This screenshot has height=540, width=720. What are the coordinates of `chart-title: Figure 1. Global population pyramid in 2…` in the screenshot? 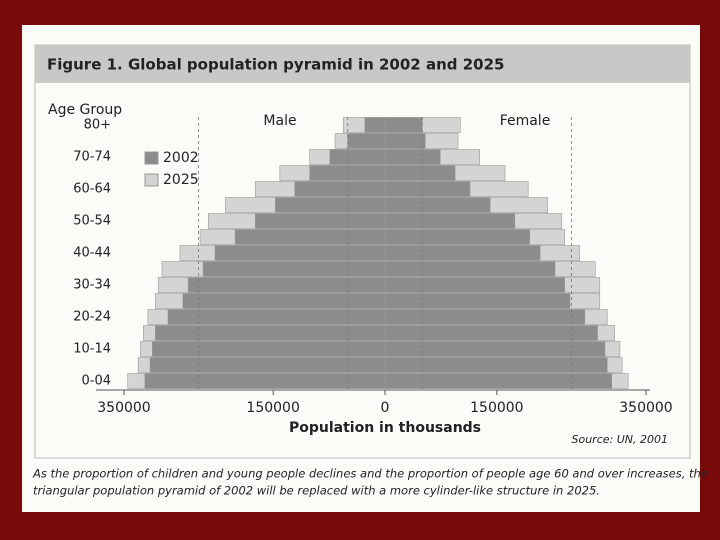 It's located at (275, 65).